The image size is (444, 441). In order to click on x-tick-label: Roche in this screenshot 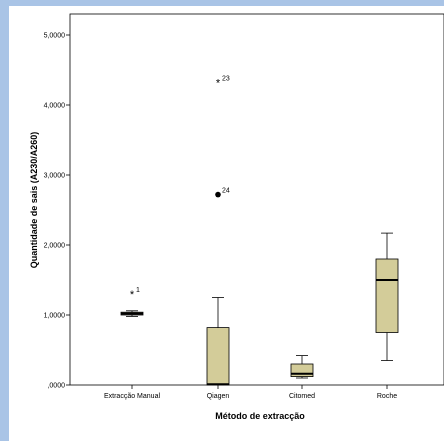, I will do `click(387, 396)`.